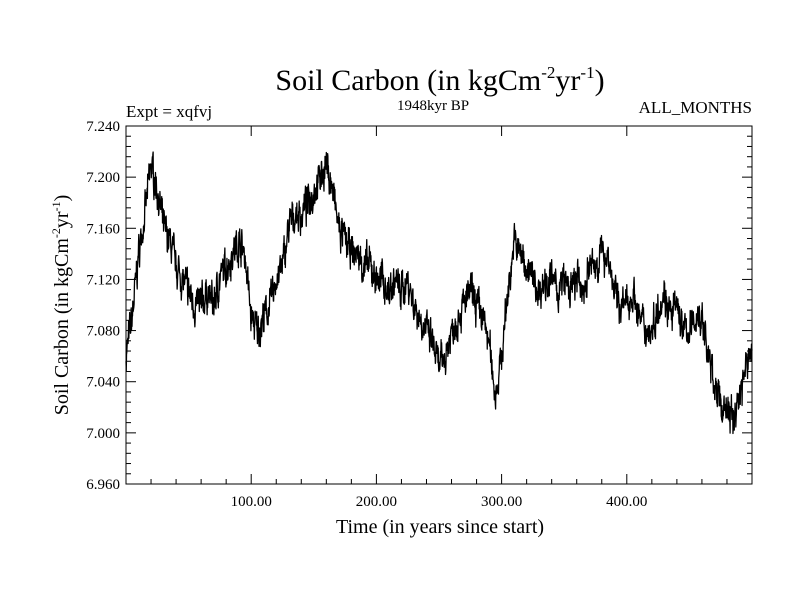  Describe the element at coordinates (433, 106) in the screenshot. I see `chart-subtitle: 1948kyr BP` at that location.